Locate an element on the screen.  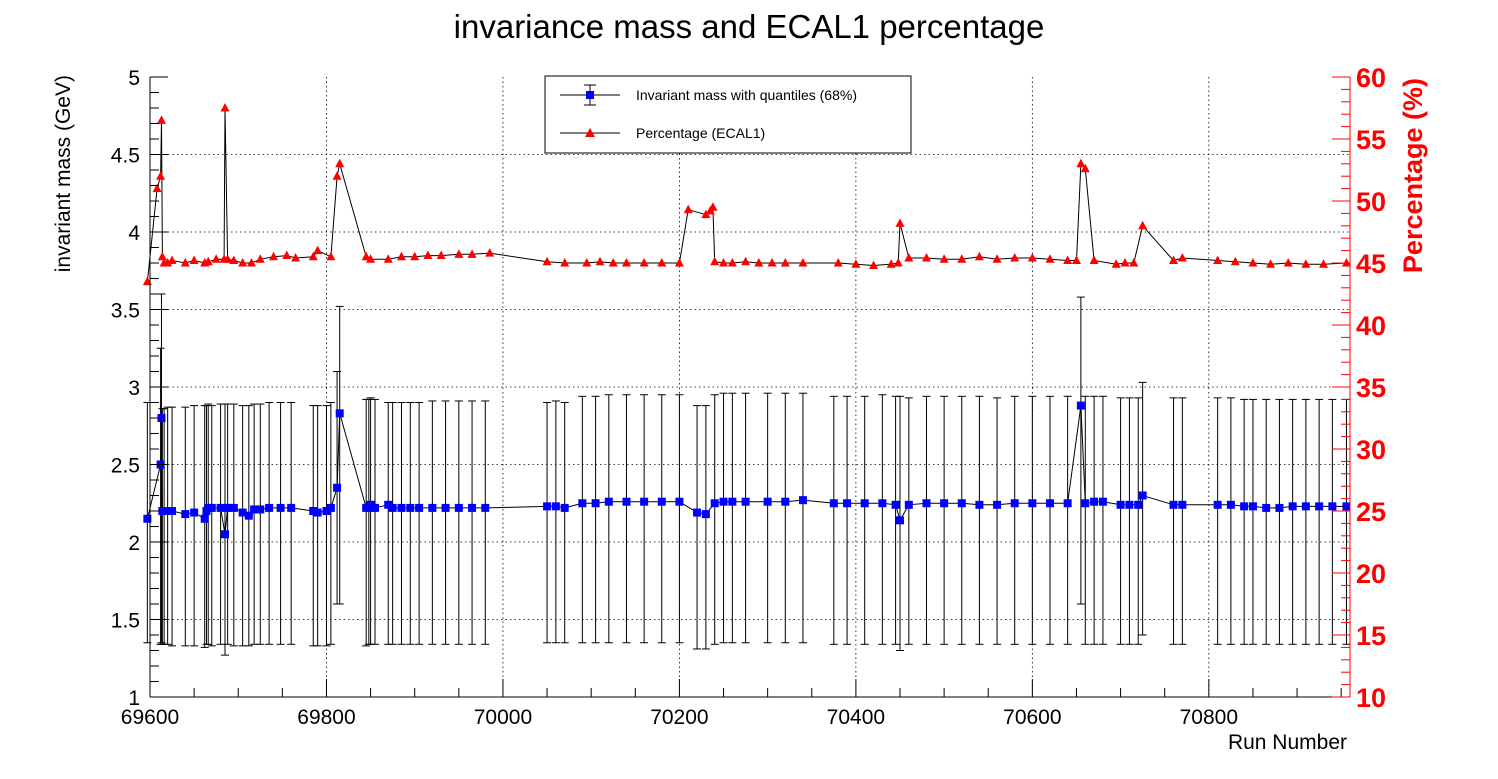
y-tick-label: 3.5 is located at coordinates (125, 311).